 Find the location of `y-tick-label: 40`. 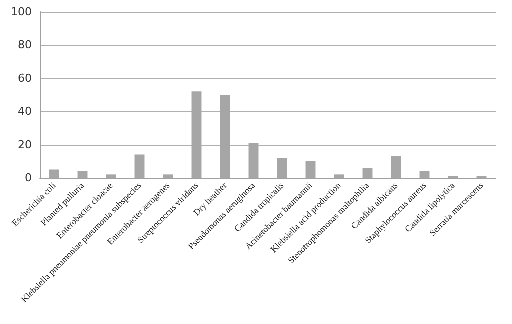

y-tick-label: 40 is located at coordinates (25, 111).